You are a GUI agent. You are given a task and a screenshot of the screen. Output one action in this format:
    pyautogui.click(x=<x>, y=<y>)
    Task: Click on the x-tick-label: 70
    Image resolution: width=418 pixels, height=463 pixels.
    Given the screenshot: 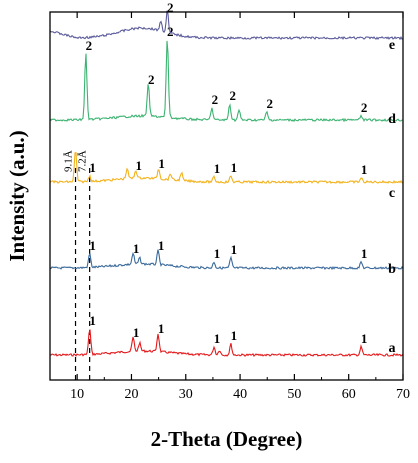 What is the action you would take?
    pyautogui.click(x=403, y=394)
    